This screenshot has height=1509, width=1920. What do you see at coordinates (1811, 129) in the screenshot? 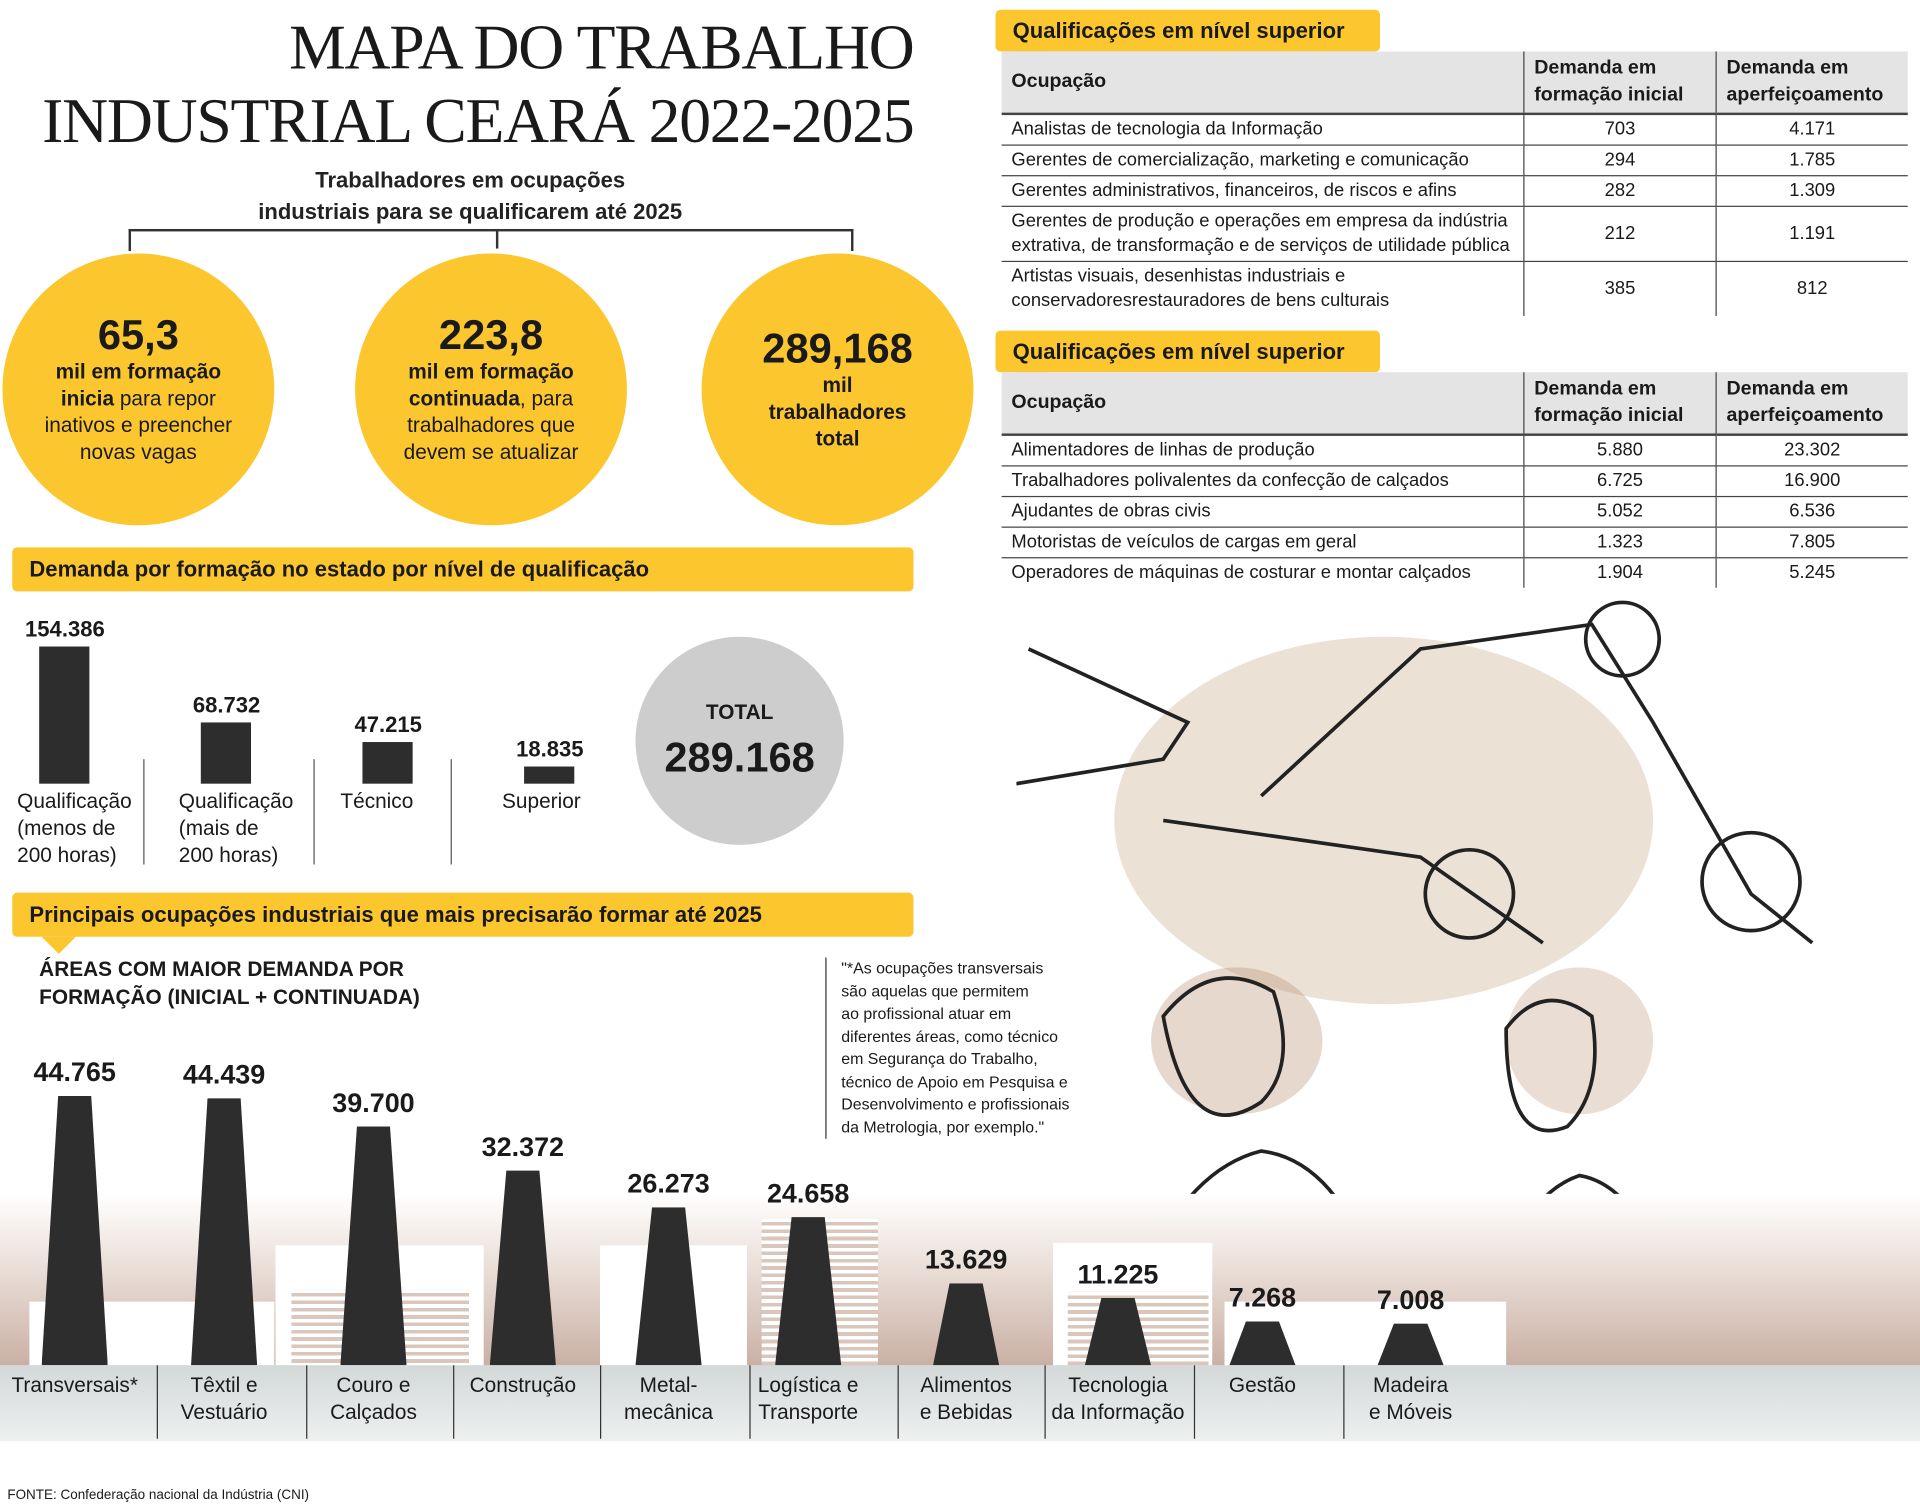
I see `table-cell-number: 4.171` at bounding box center [1811, 129].